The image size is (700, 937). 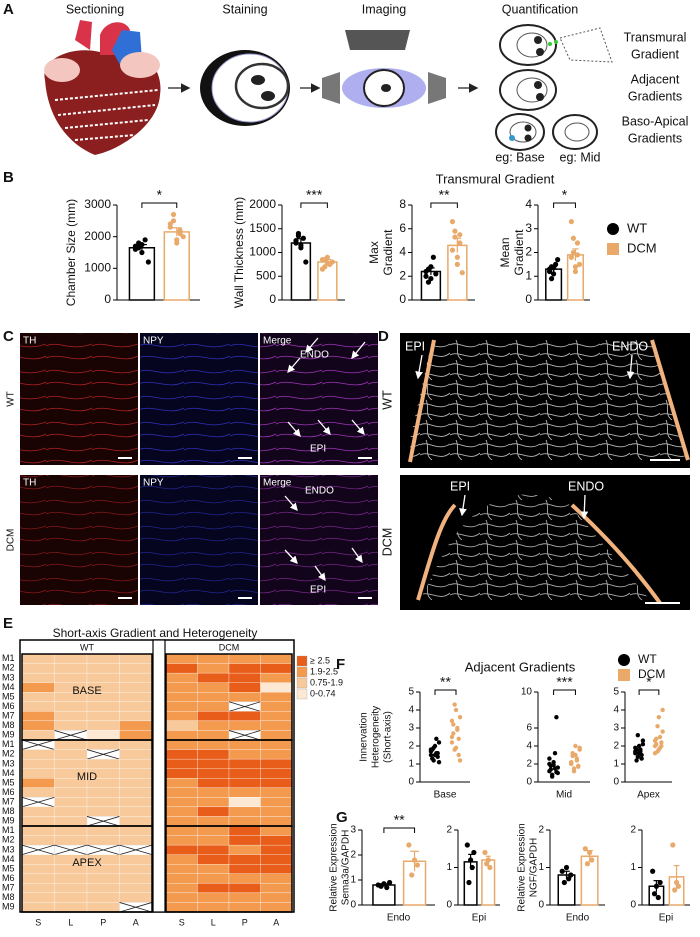 I want to click on panel-label: F, so click(x=340, y=664).